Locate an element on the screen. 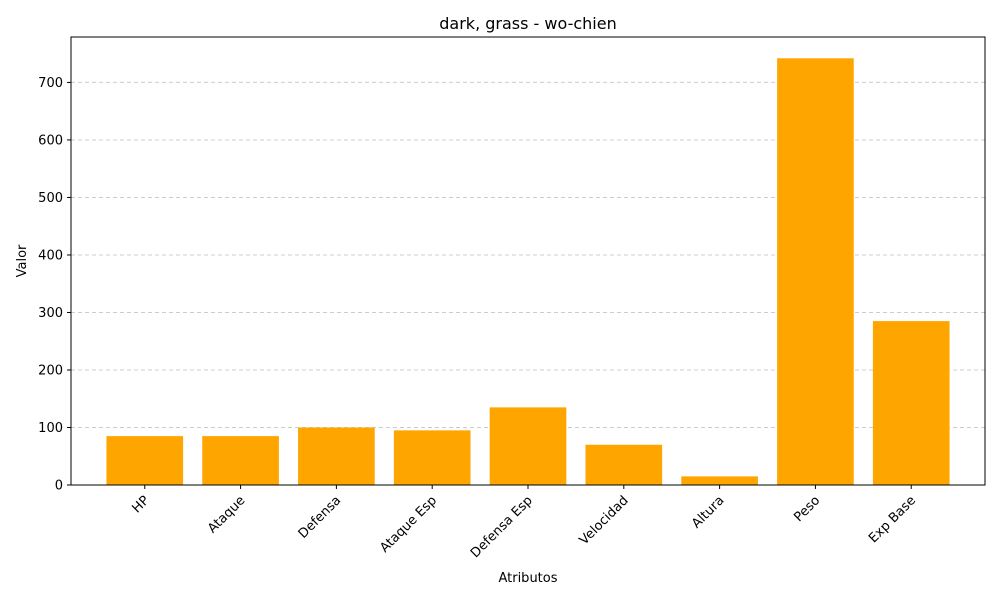  bar-exp-base is located at coordinates (911, 403).